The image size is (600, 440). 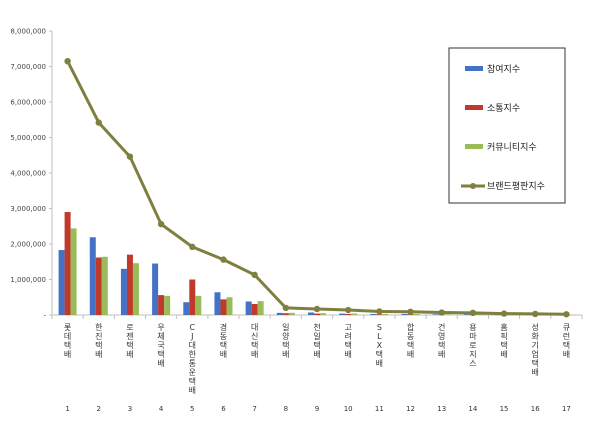 What do you see at coordinates (317, 409) in the screenshot?
I see `x-rank-label: 9` at bounding box center [317, 409].